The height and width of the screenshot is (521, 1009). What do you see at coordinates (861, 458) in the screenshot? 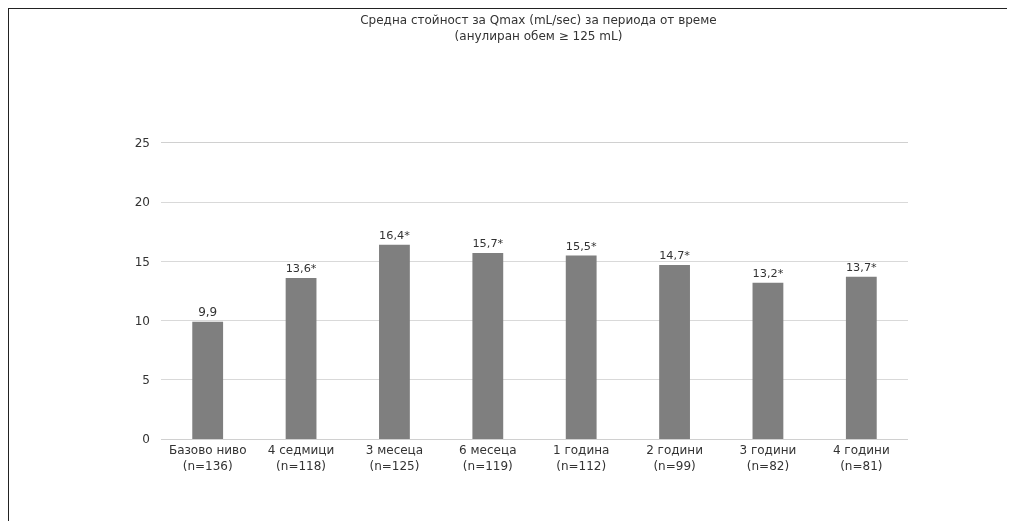
I see `x-tick-label: 4 години (n=81)` at bounding box center [861, 458].